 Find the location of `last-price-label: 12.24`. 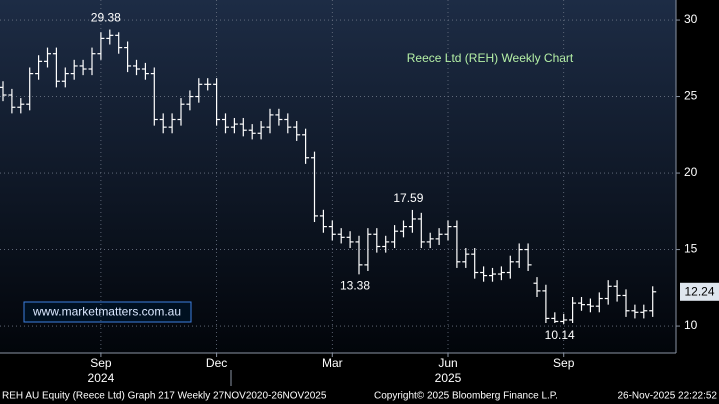

last-price-label: 12.24 is located at coordinates (699, 291).